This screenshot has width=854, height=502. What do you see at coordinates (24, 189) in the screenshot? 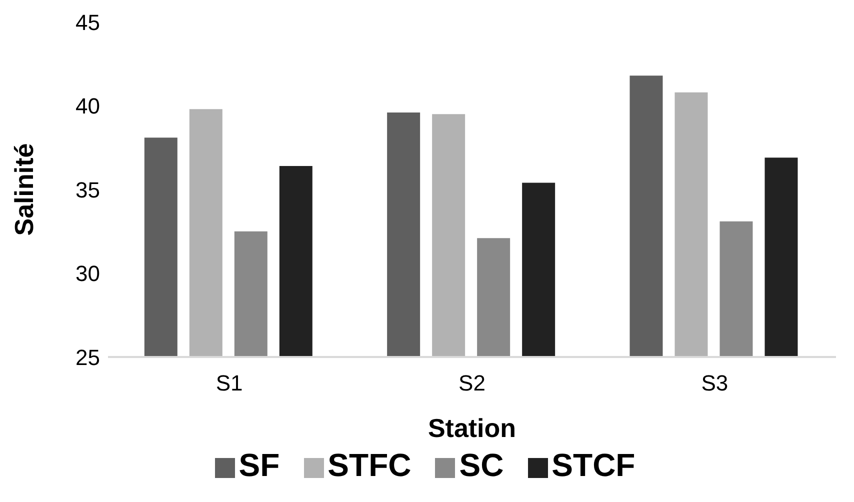
I see `y-axis-title: Salinité` at bounding box center [24, 189].